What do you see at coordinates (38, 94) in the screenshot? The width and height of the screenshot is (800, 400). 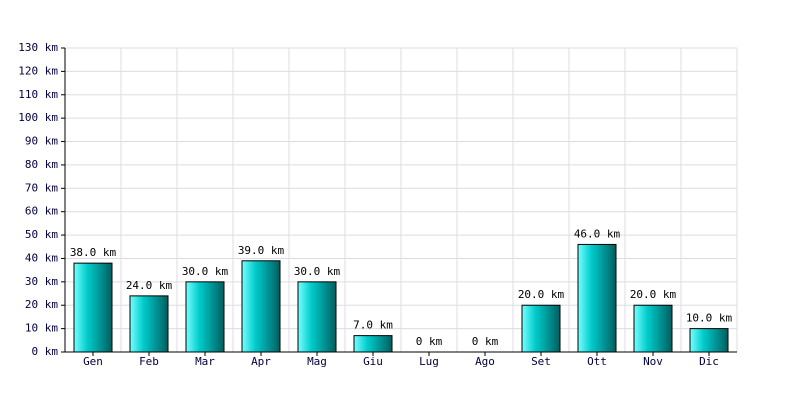 I see `y-tick-label: 110 km` at bounding box center [38, 94].